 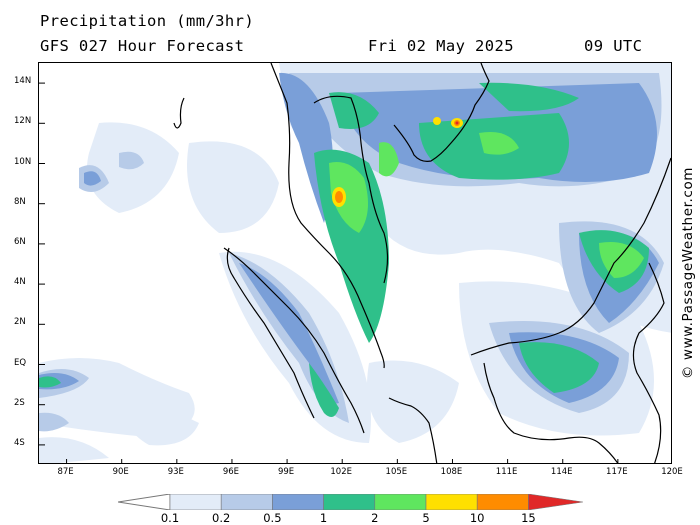 I want to click on lon-label: 87E, so click(x=65, y=472).